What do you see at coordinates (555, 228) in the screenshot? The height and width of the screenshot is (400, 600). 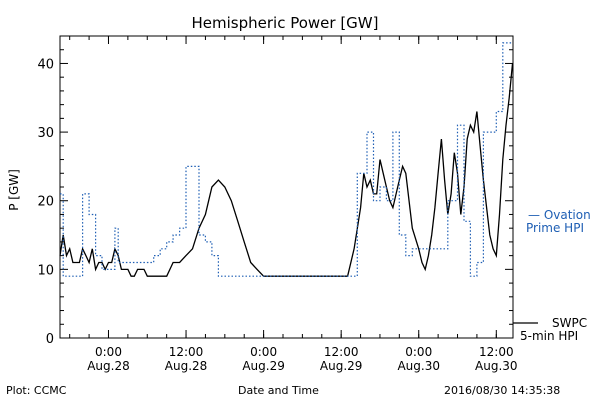 I see `legend-ovation-line2: Prime HPI` at bounding box center [555, 228].